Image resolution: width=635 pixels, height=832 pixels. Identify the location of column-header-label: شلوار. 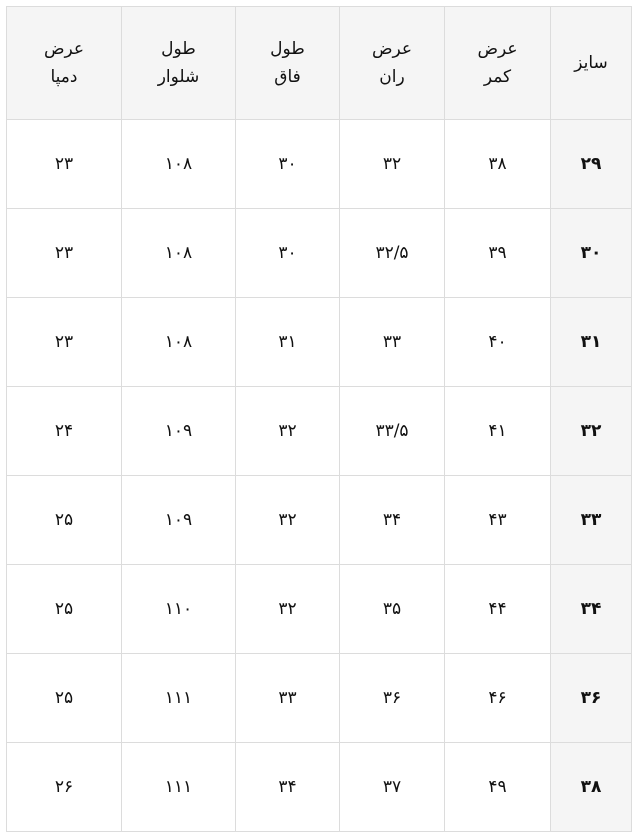
(178, 77).